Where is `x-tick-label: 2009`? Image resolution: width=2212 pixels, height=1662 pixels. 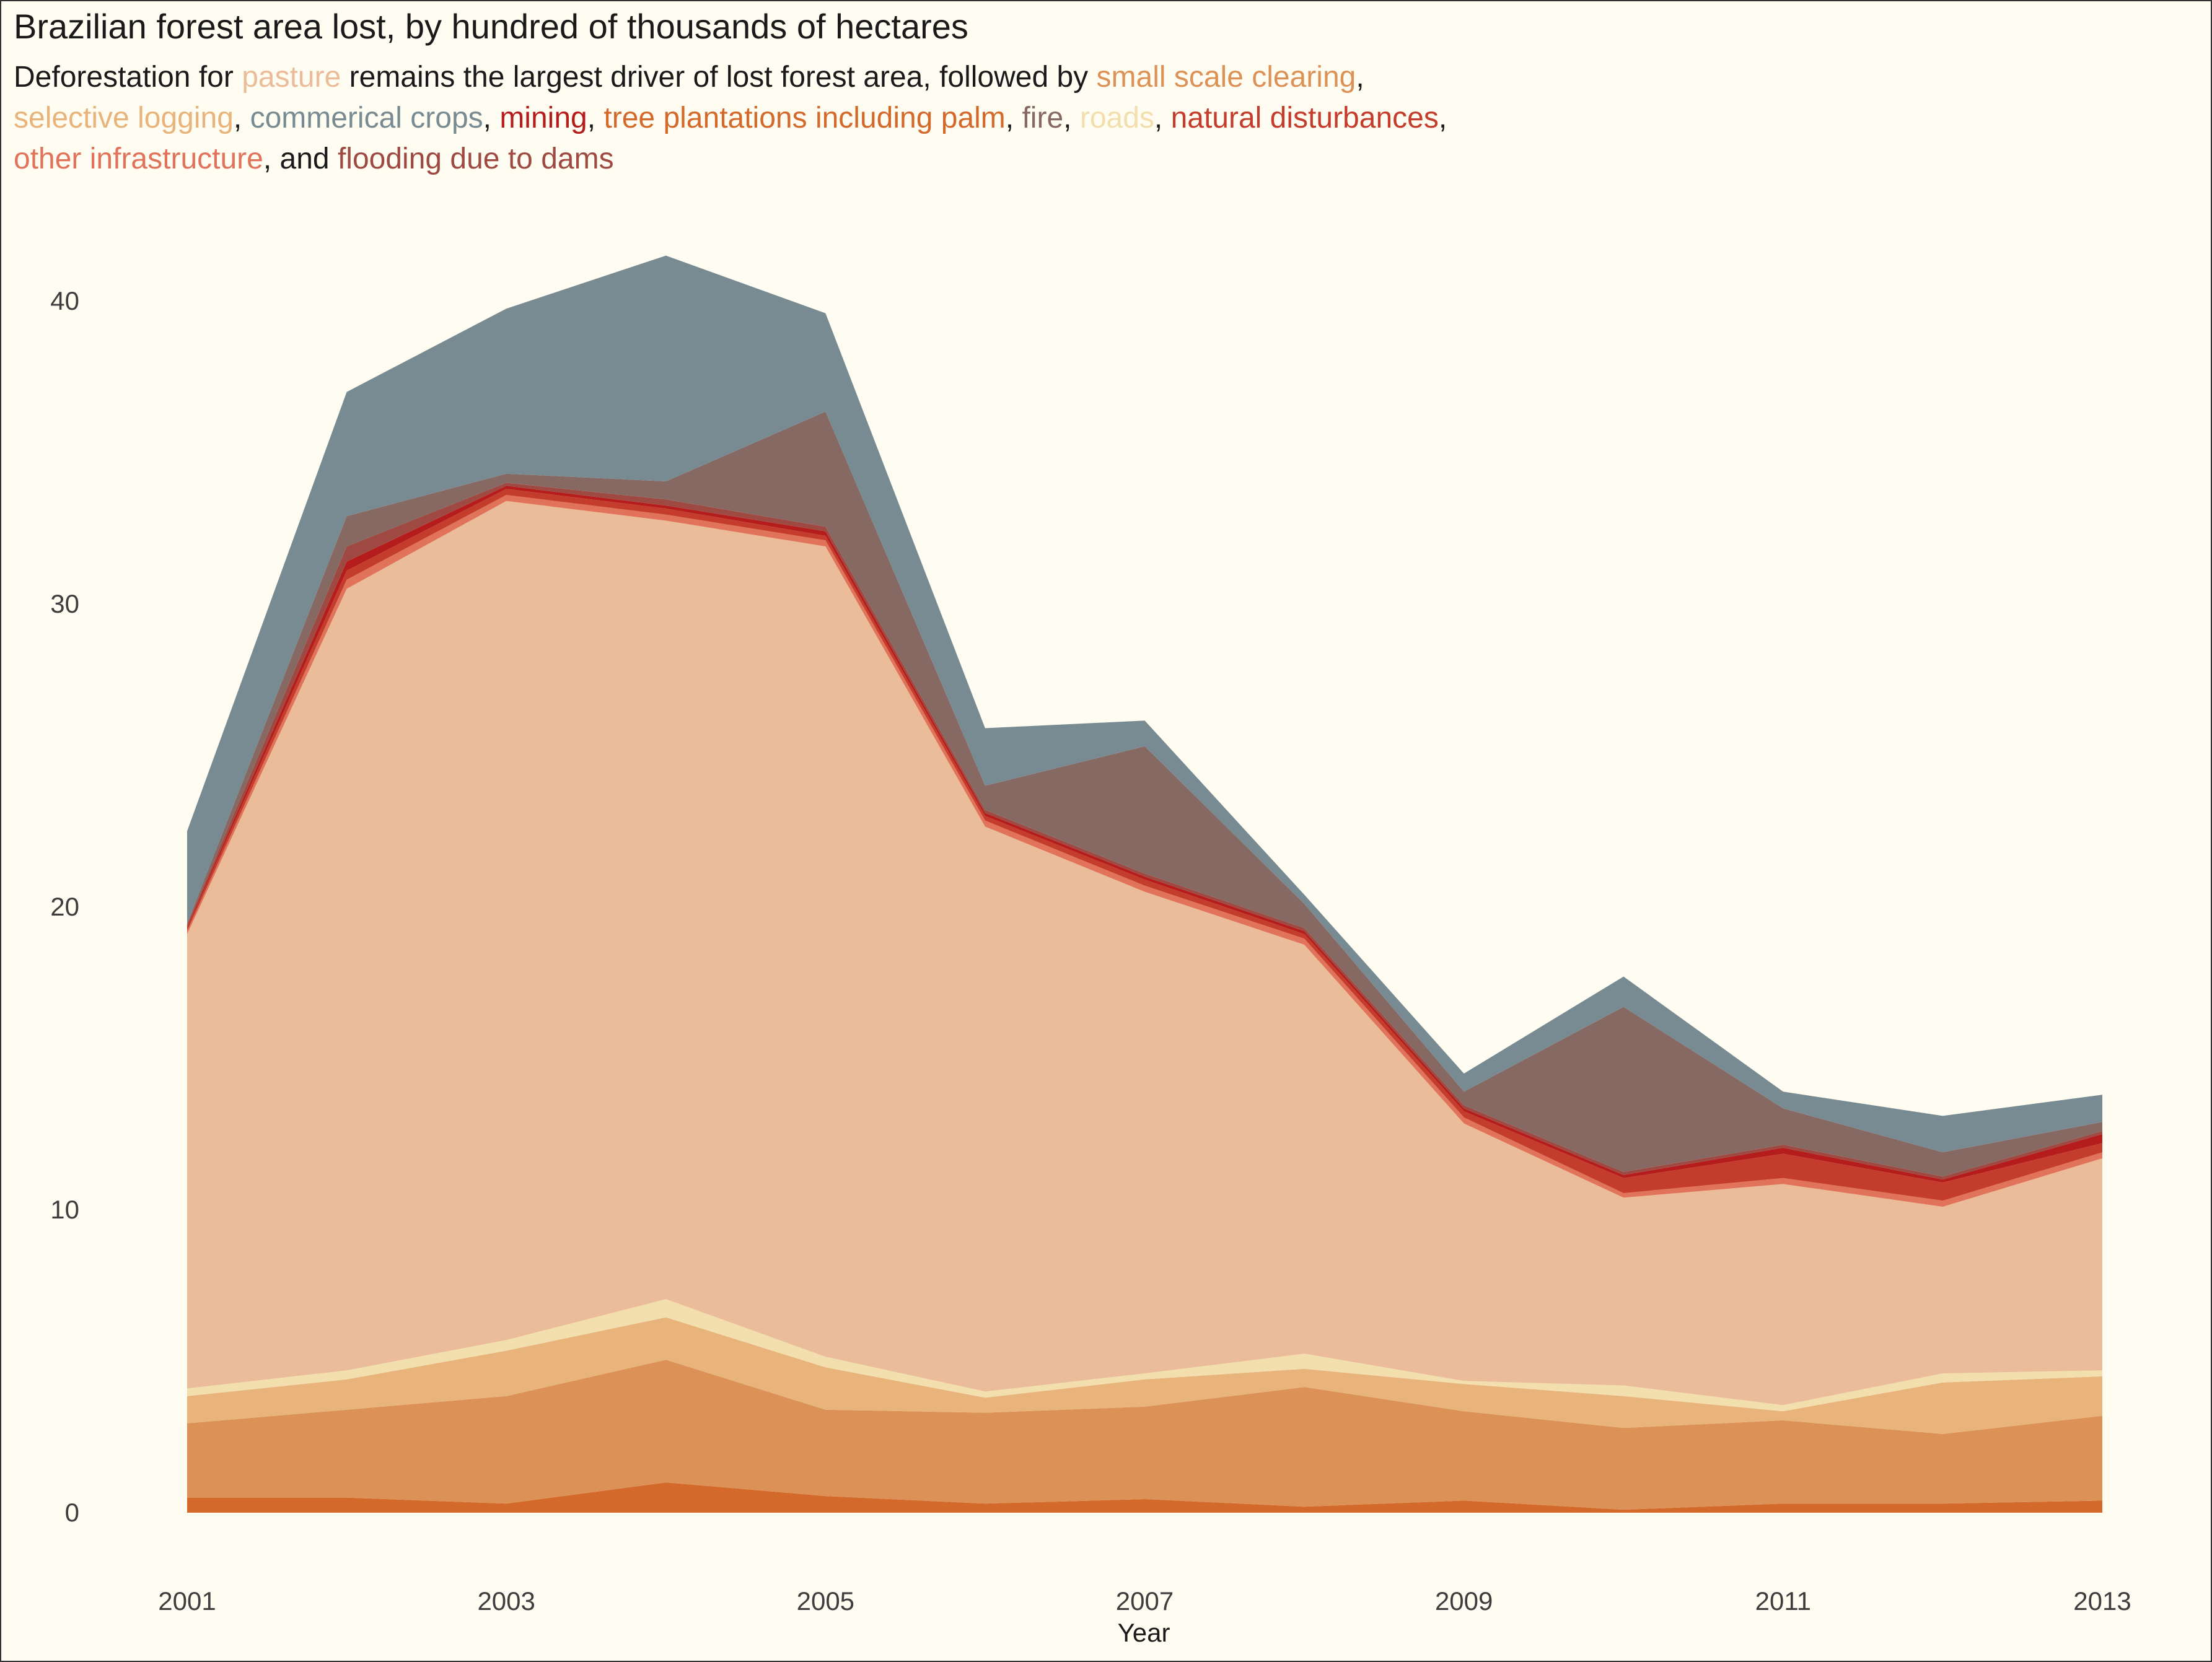
x-tick-label: 2009 is located at coordinates (1464, 1601).